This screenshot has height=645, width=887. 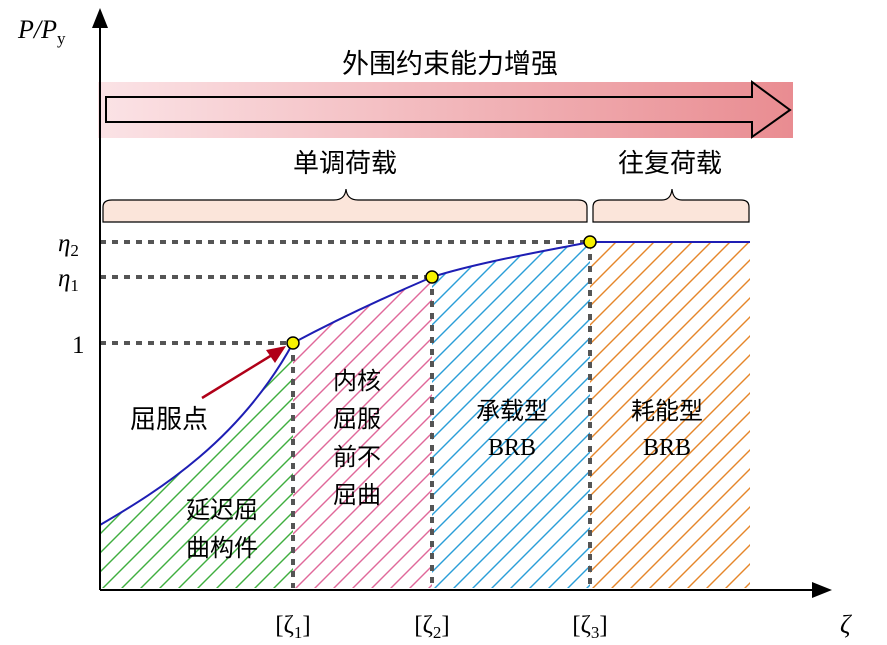 What do you see at coordinates (357, 457) in the screenshot?
I see `zone-core-line-3: 前不` at bounding box center [357, 457].